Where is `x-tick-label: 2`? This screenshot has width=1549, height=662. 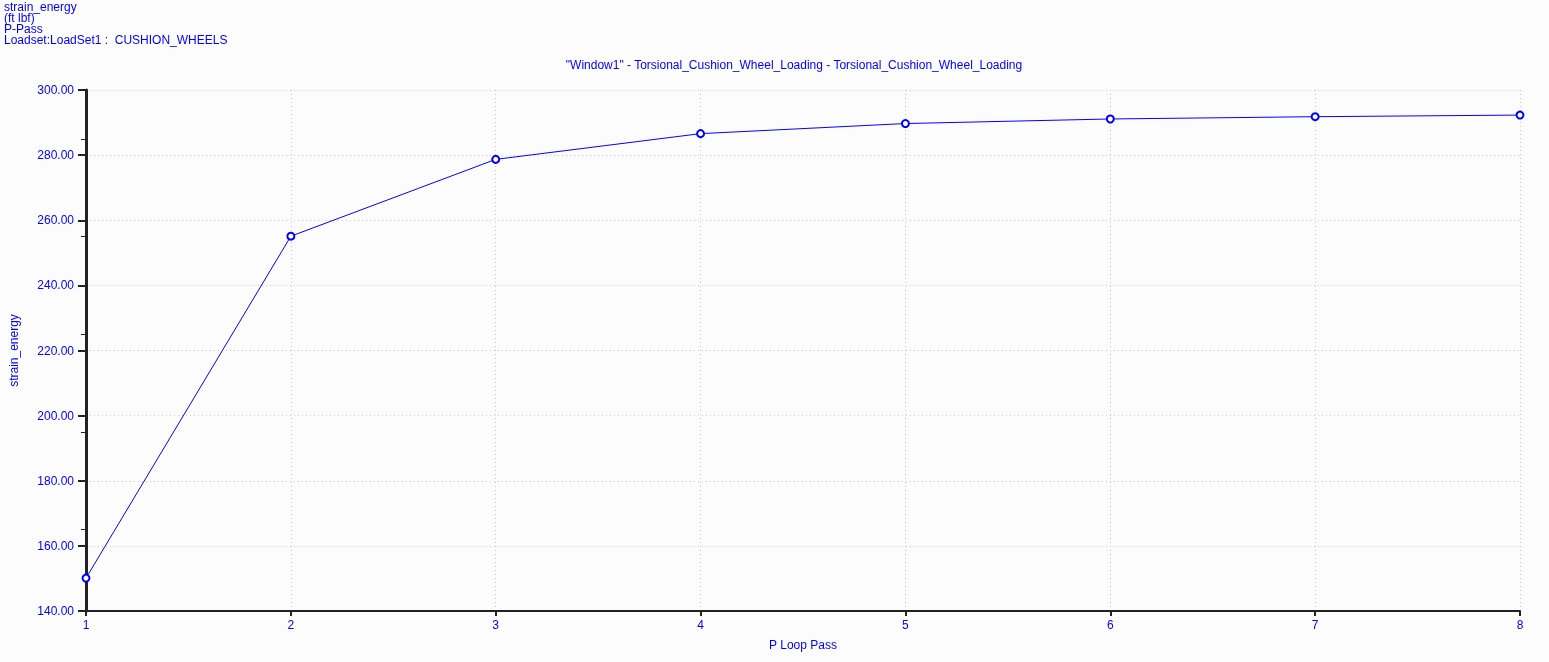 x-tick-label: 2 is located at coordinates (291, 625).